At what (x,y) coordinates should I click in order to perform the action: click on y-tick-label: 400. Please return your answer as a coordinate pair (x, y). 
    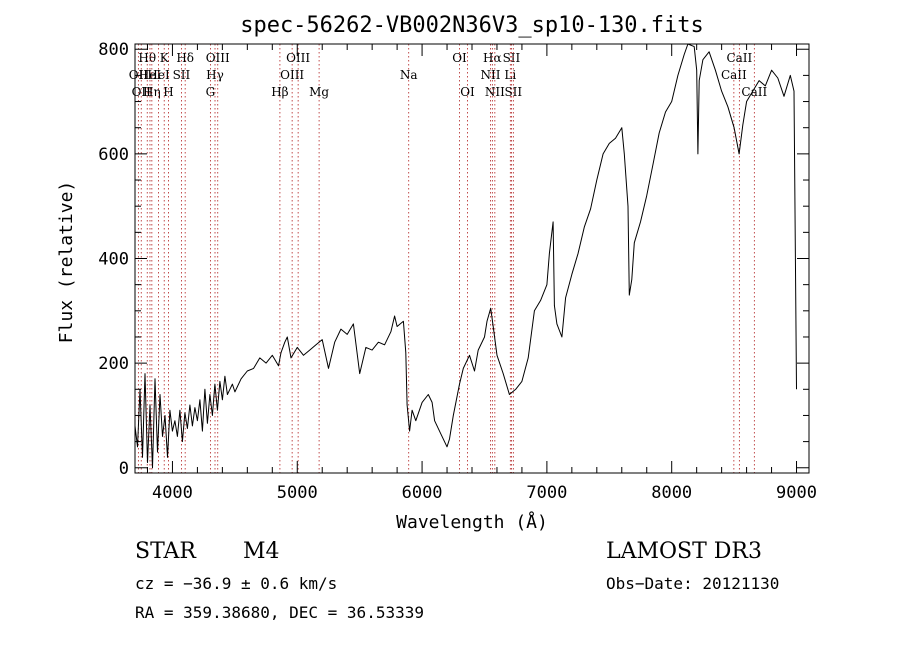
    Looking at the image, I should click on (113, 260).